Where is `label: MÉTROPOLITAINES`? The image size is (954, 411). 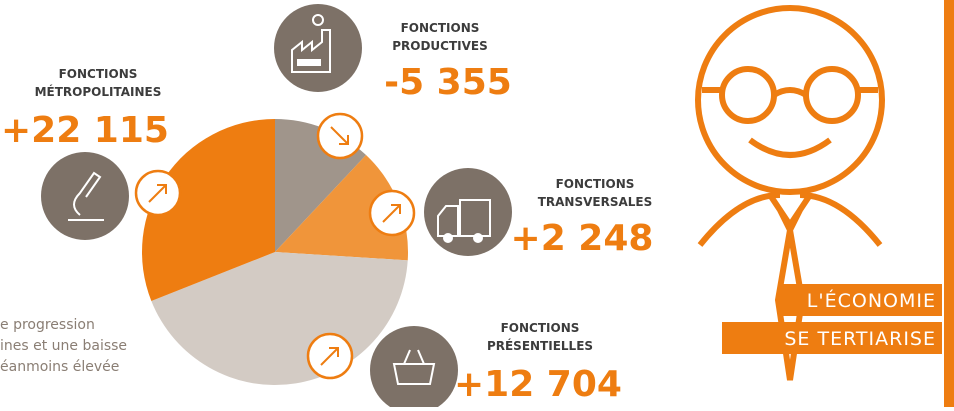 label: MÉTROPOLITAINES is located at coordinates (98, 91).